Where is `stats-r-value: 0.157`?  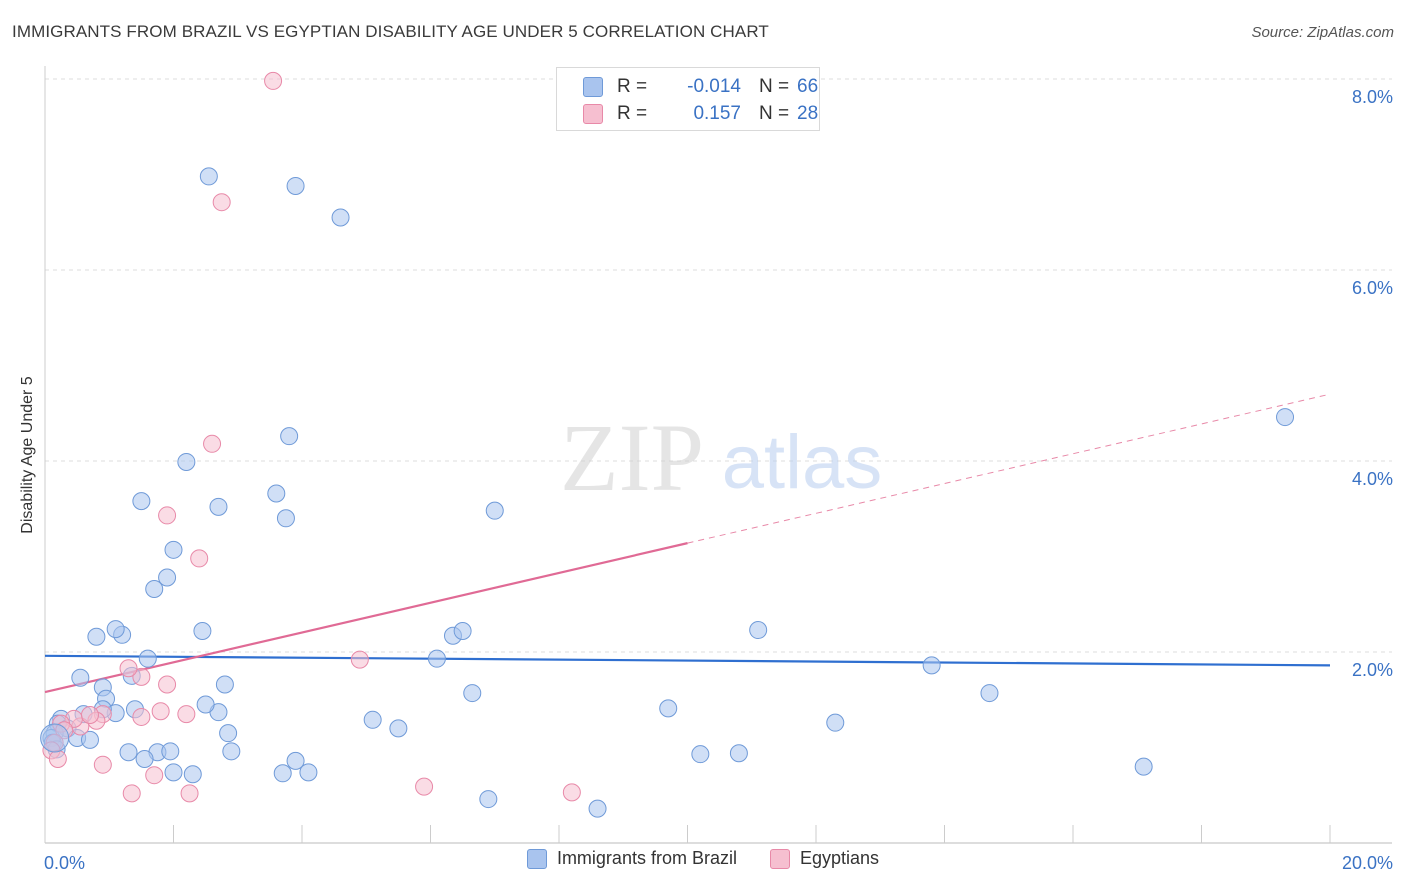
stats-r-value: 0.157 is located at coordinates (717, 113).